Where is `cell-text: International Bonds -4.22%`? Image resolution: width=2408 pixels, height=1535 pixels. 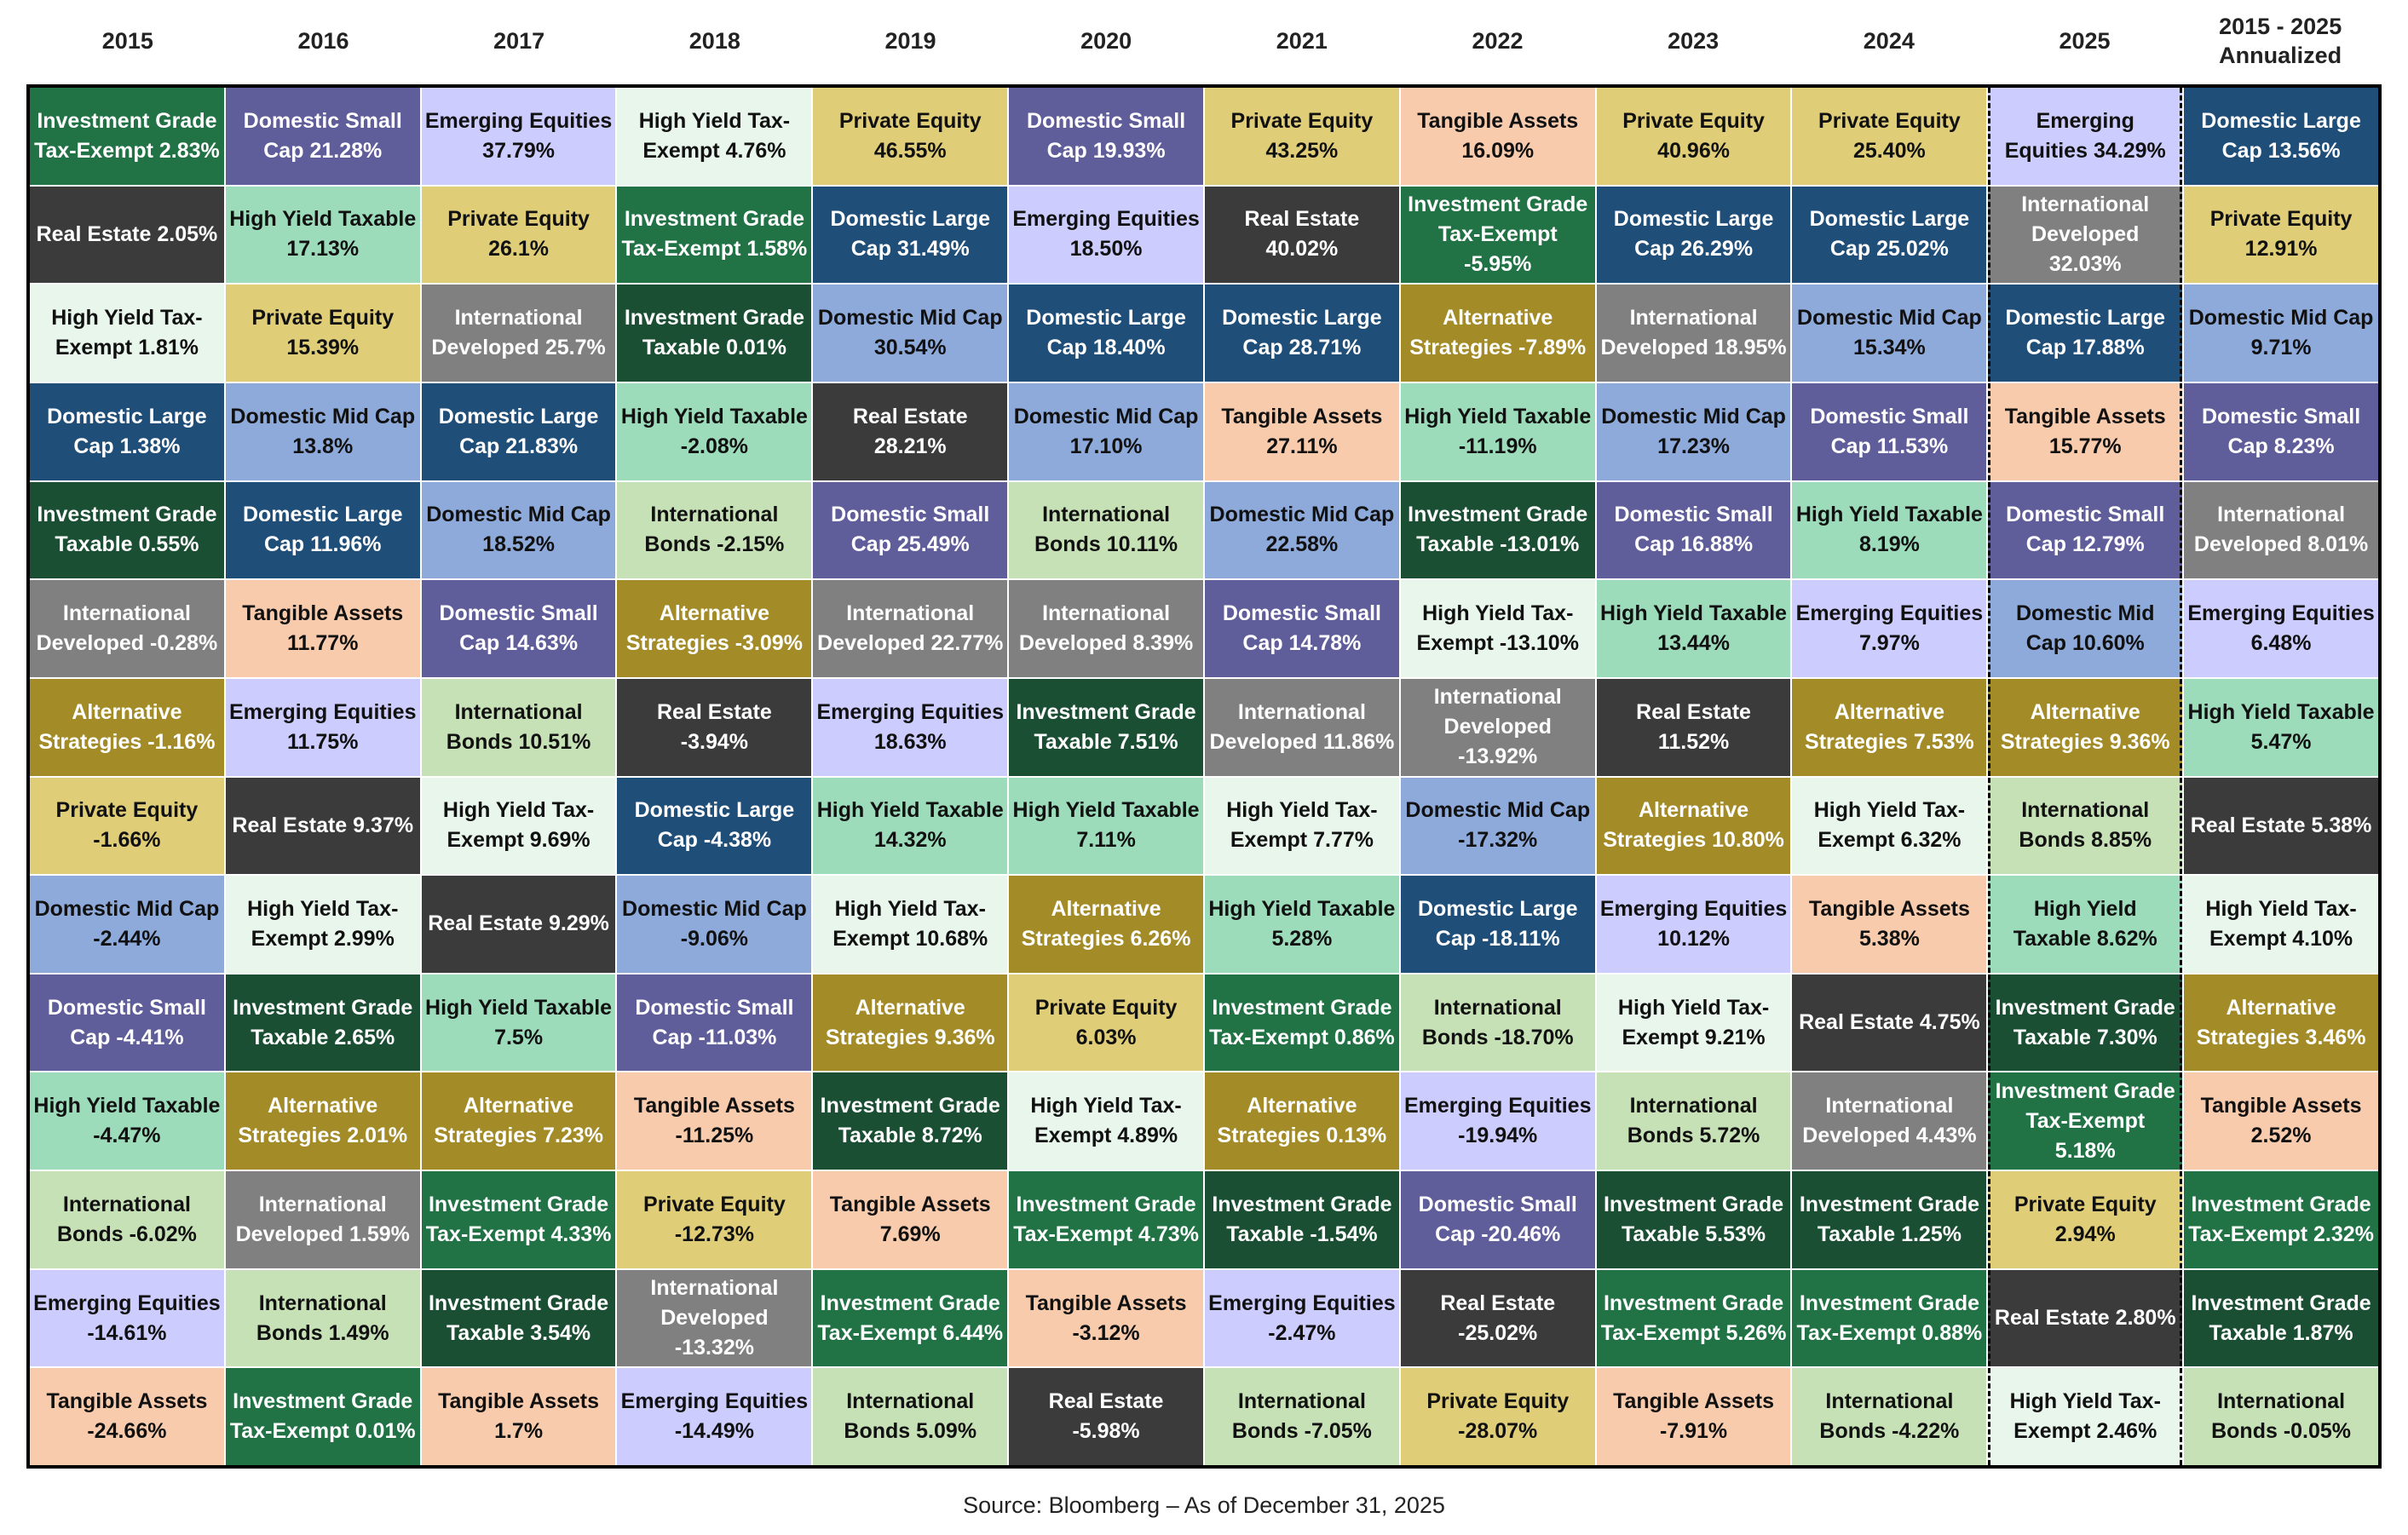
cell-text: International Bonds -4.22% is located at coordinates (1889, 1416).